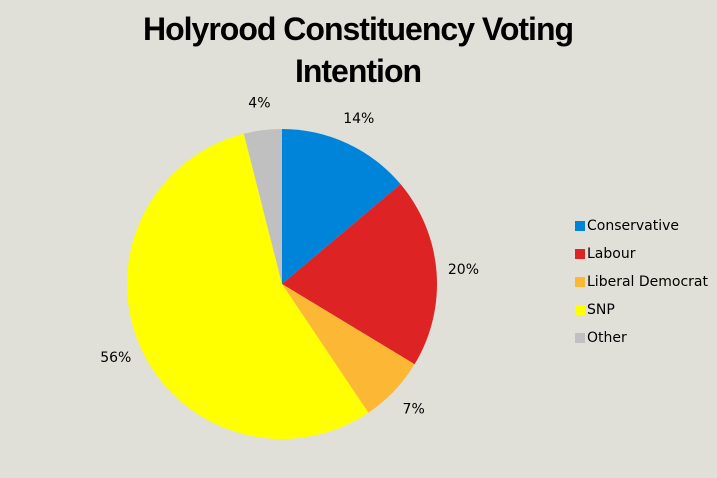 The height and width of the screenshot is (478, 717). Describe the element at coordinates (611, 254) in the screenshot. I see `legend-label: Labour` at that location.